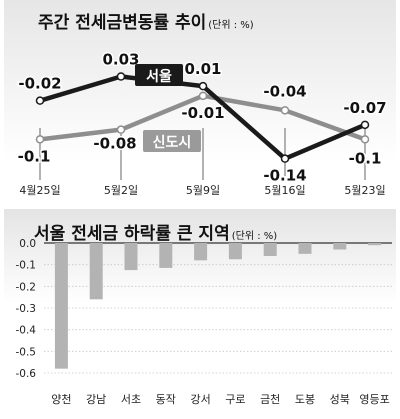  Describe the element at coordinates (122, 23) in the screenshot. I see `line-chart-title-text: 주간 전세금변동률 추이` at that location.